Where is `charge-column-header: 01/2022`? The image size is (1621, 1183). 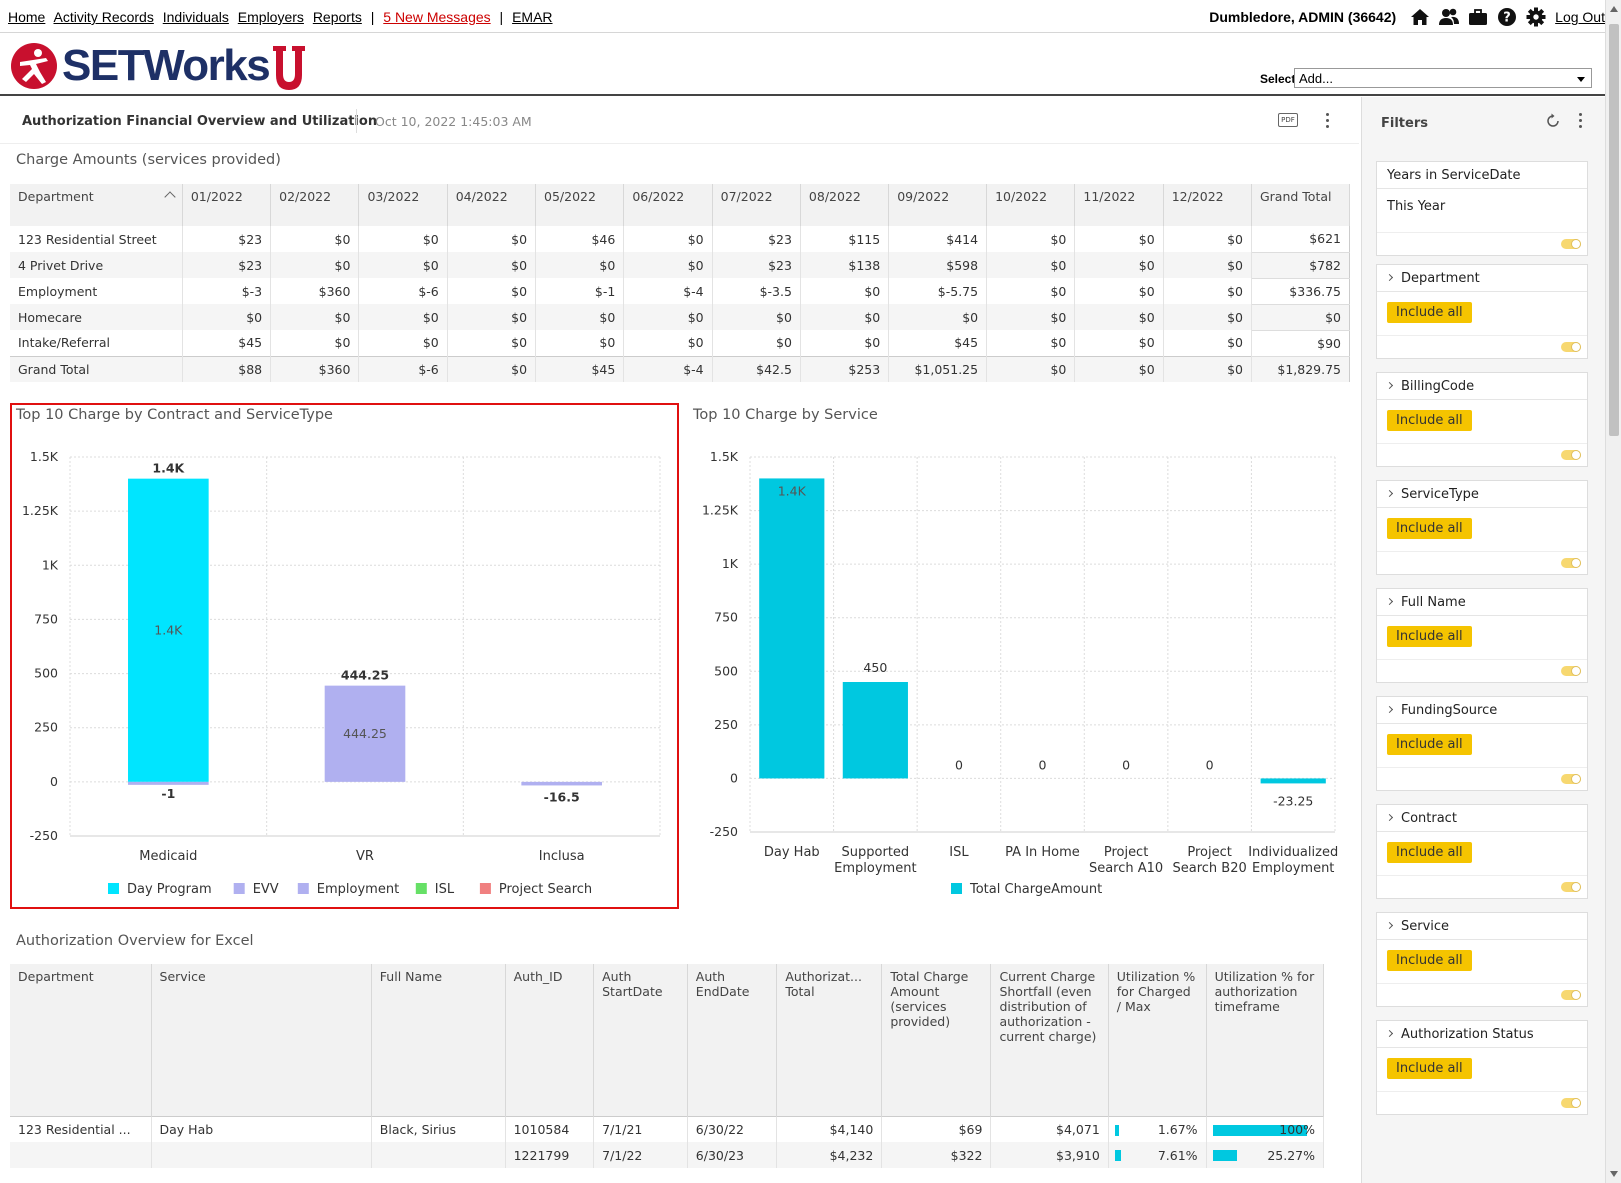
charge-column-header: 01/2022 is located at coordinates (227, 205).